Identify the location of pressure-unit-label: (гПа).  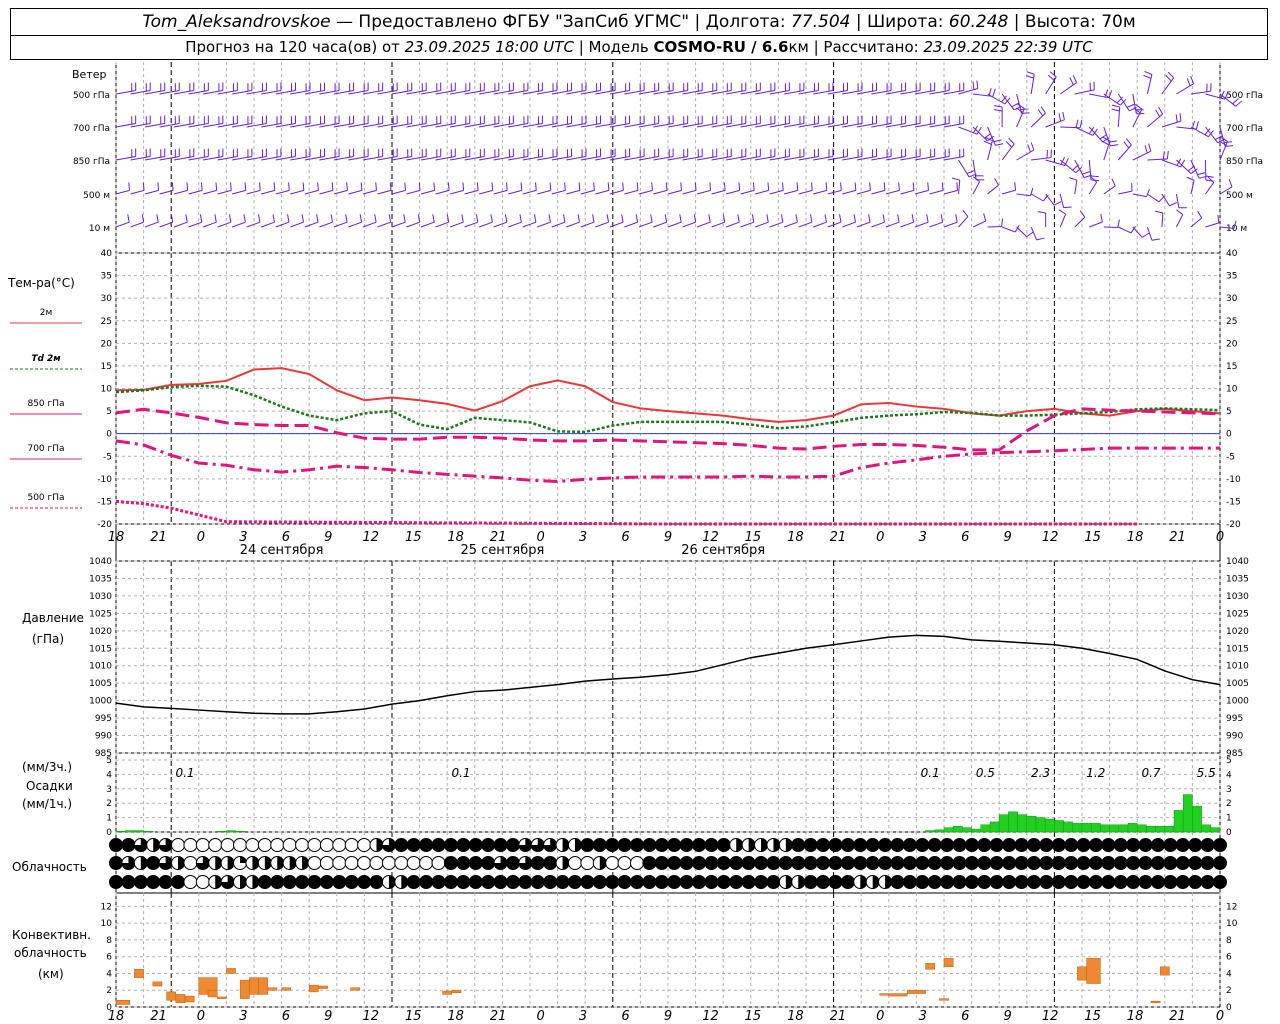
(48, 639).